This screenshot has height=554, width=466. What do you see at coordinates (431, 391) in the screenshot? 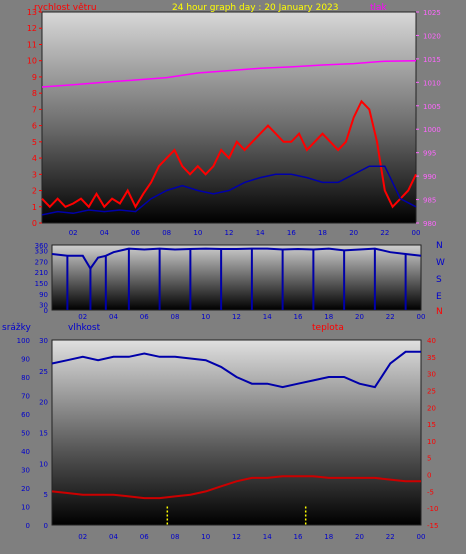
I see `temperature-axis-tick: 25` at bounding box center [431, 391].